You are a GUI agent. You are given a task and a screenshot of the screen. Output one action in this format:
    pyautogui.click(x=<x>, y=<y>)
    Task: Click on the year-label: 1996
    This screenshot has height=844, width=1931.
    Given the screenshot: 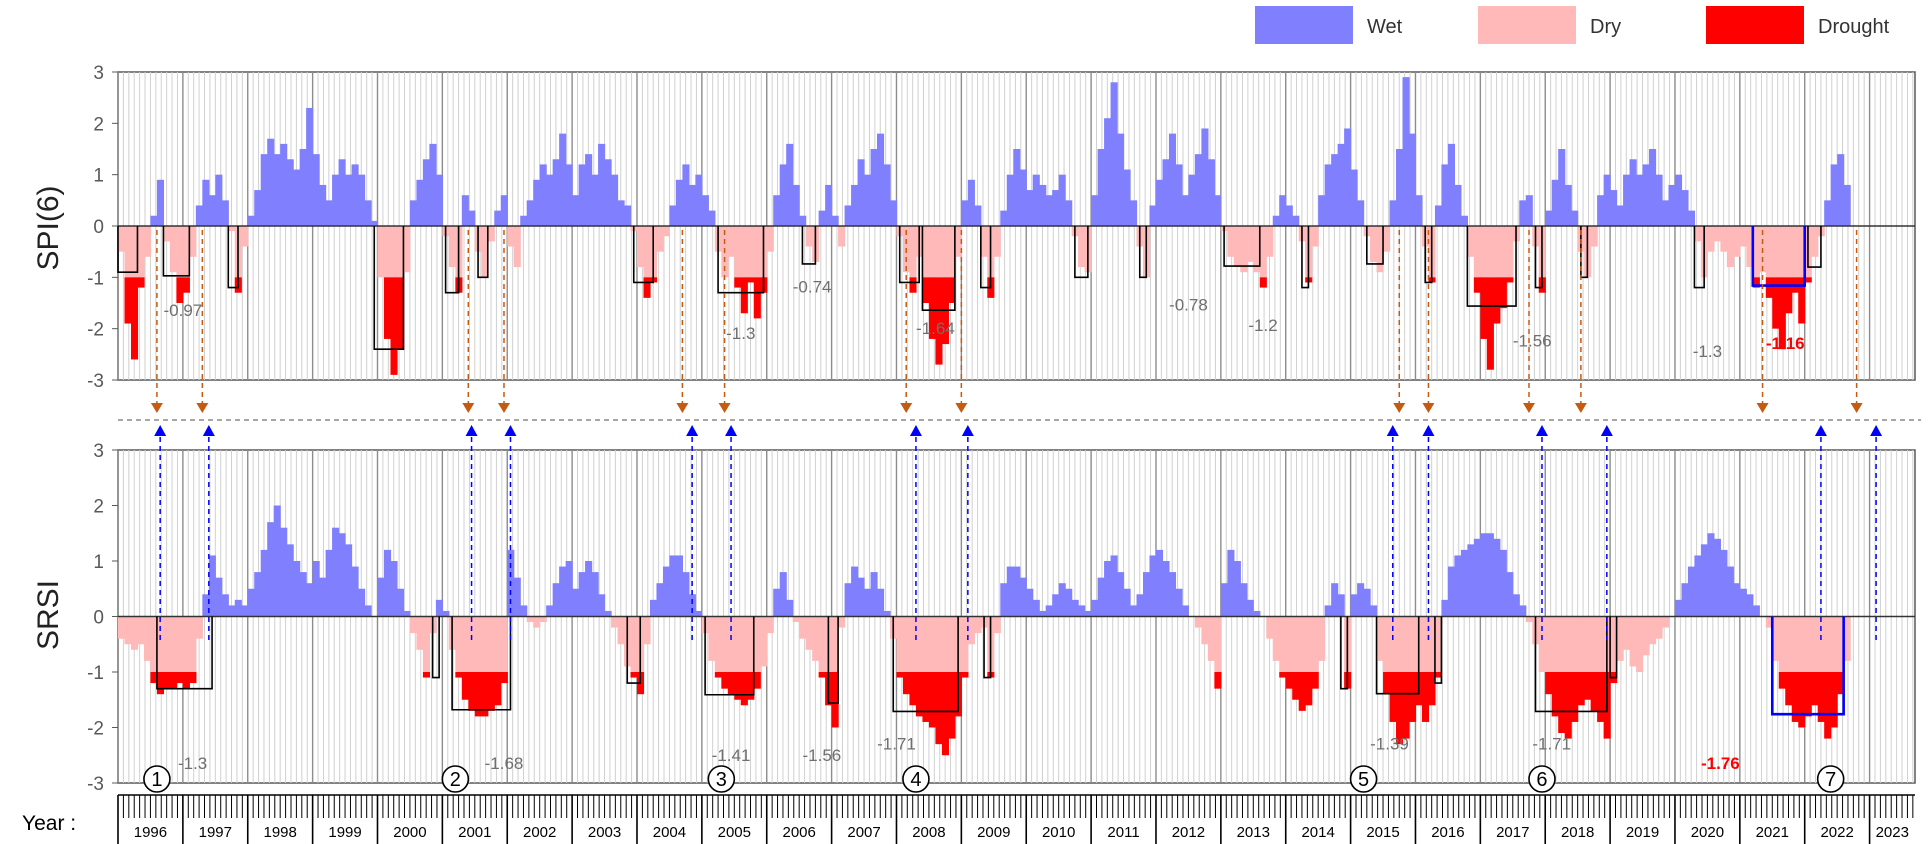 What is the action you would take?
    pyautogui.click(x=150, y=832)
    